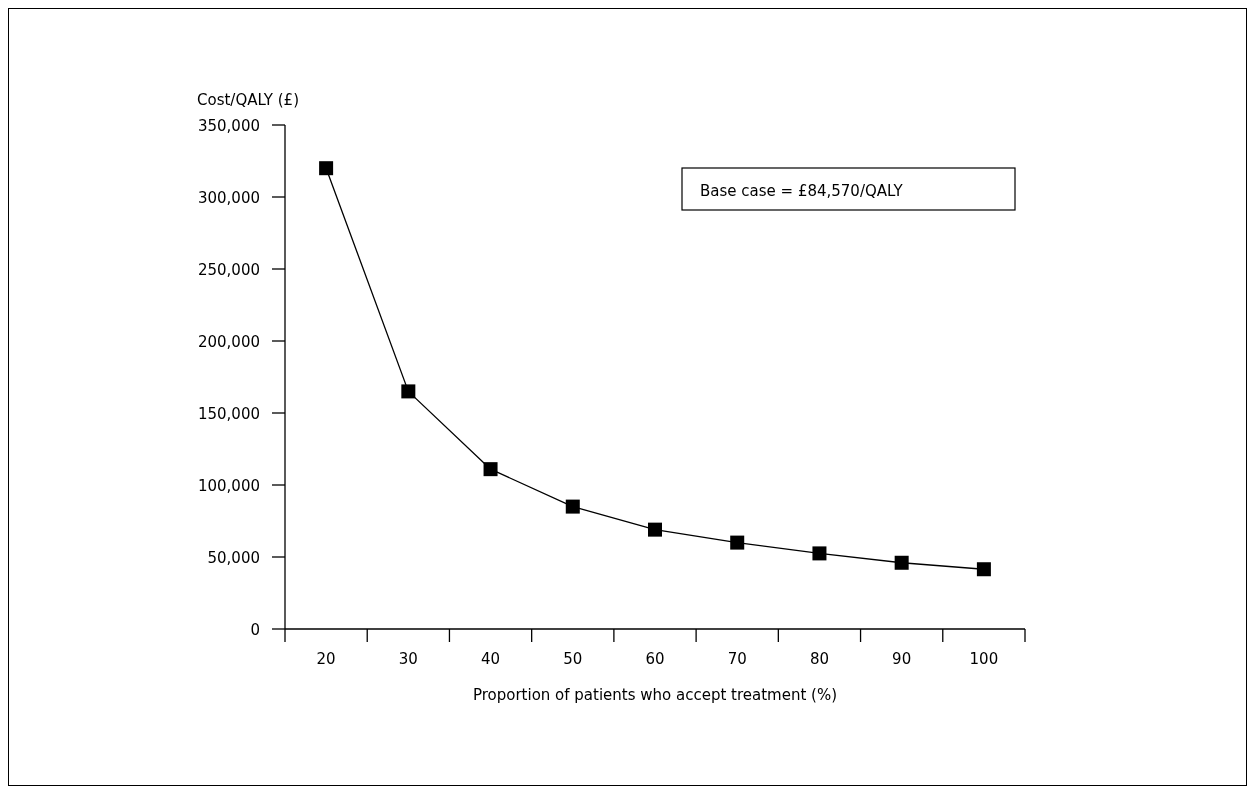 The image size is (1255, 794). Describe the element at coordinates (228, 198) in the screenshot. I see `y-tick-label: 300,000` at that location.